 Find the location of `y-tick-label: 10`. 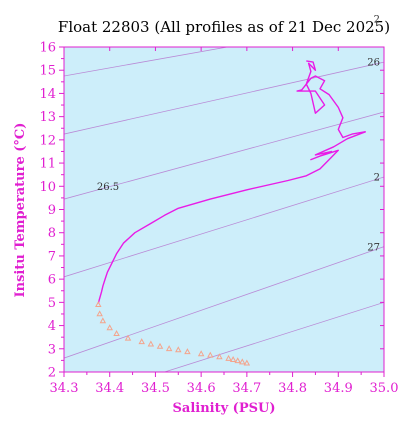

y-tick-label: 10 is located at coordinates (47, 187).